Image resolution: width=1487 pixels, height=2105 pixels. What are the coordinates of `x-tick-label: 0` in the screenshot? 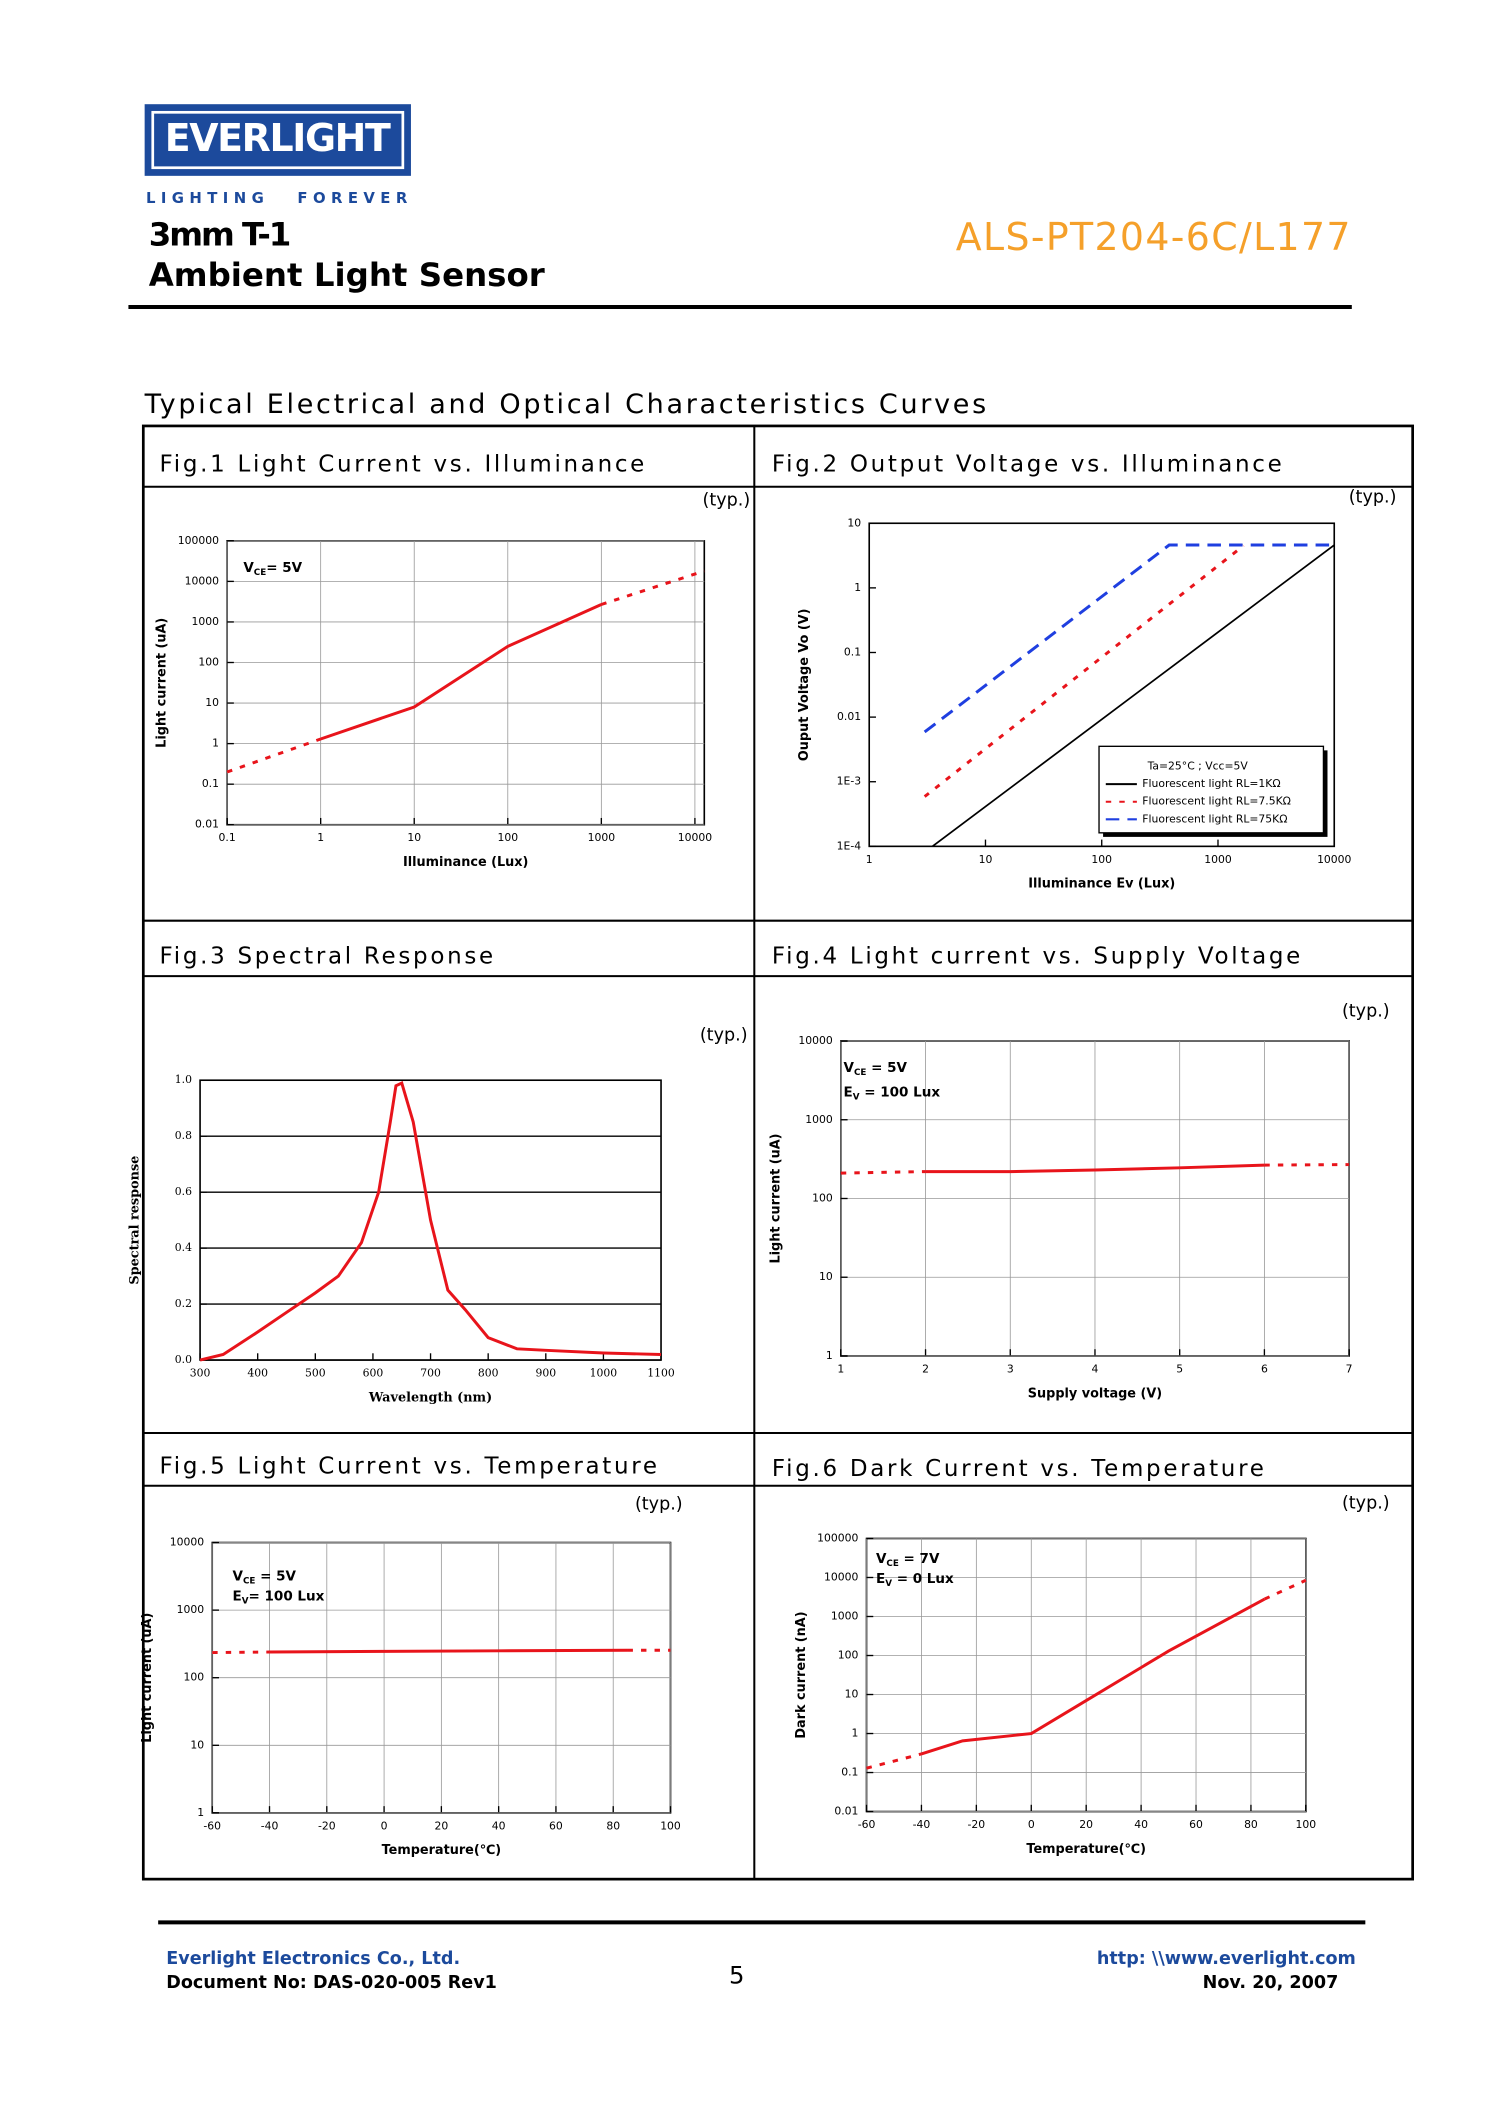 It's located at (384, 1825).